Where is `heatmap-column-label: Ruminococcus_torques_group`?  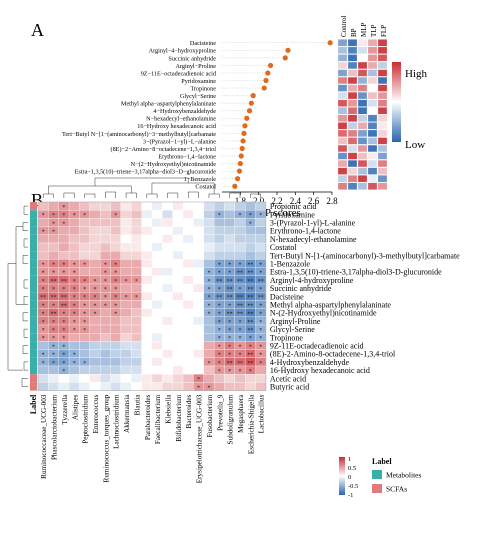
heatmap-column-label: Ruminococcus_torques_group is located at coordinates (106, 438).